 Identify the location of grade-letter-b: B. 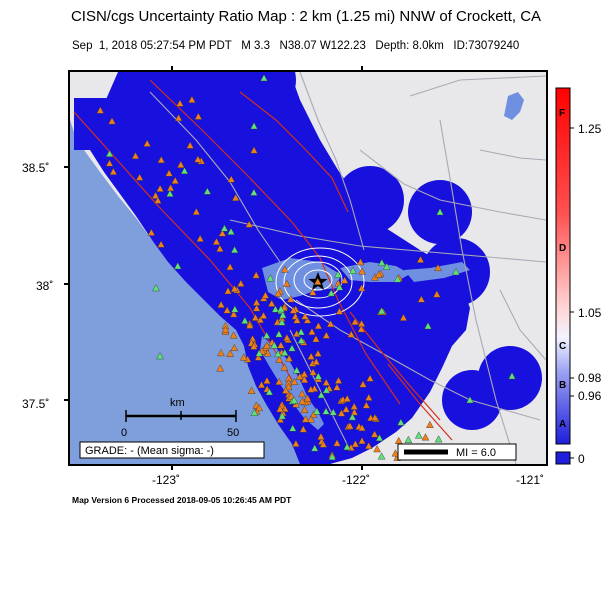
(562, 385).